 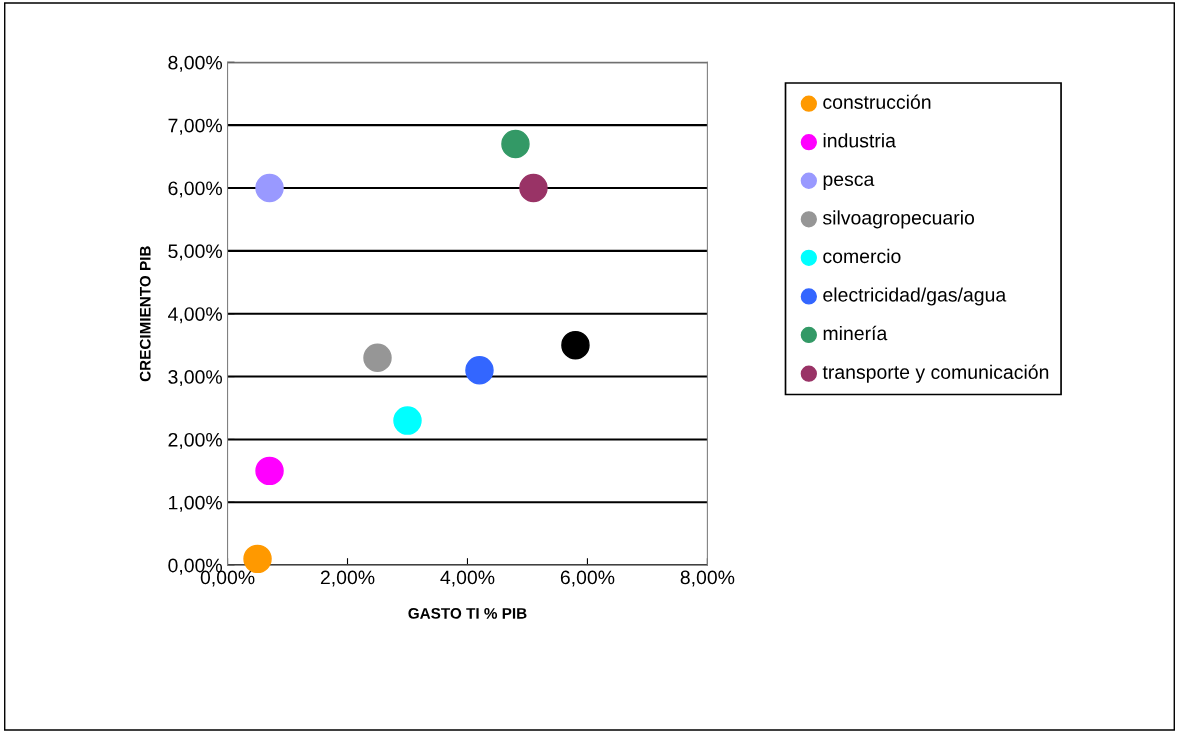 What do you see at coordinates (195, 503) in the screenshot?
I see `y-tick-label: 1,00%` at bounding box center [195, 503].